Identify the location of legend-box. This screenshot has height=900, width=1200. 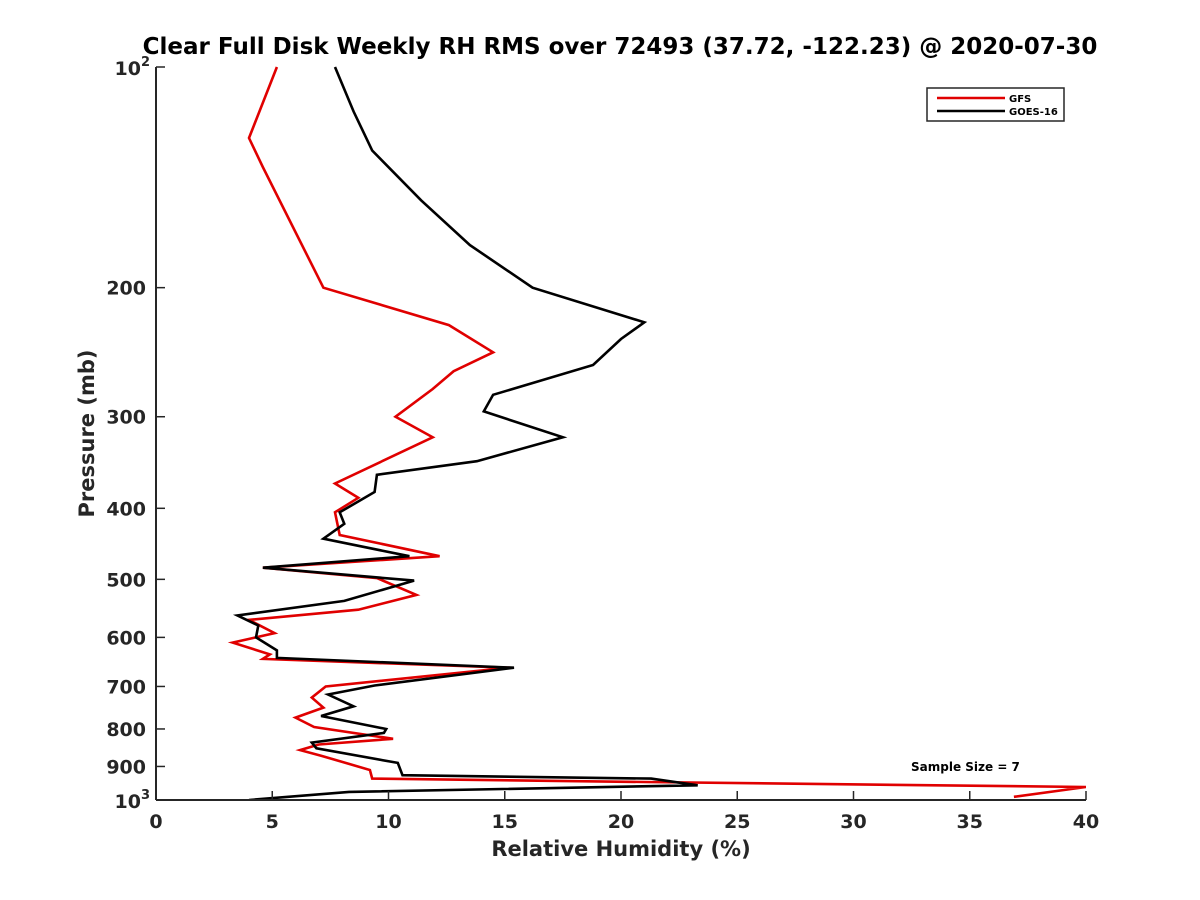
(995, 104).